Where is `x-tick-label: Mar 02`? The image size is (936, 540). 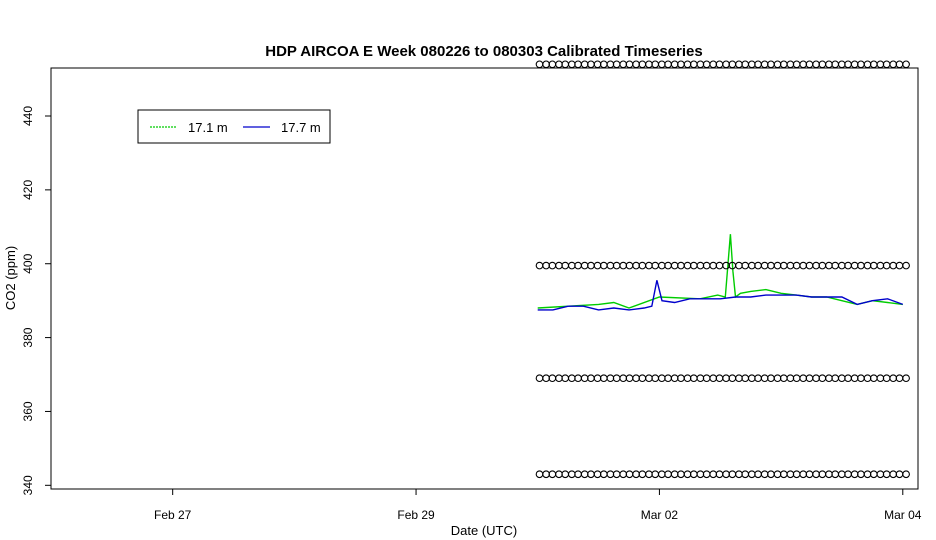 x-tick-label: Mar 02 is located at coordinates (660, 515).